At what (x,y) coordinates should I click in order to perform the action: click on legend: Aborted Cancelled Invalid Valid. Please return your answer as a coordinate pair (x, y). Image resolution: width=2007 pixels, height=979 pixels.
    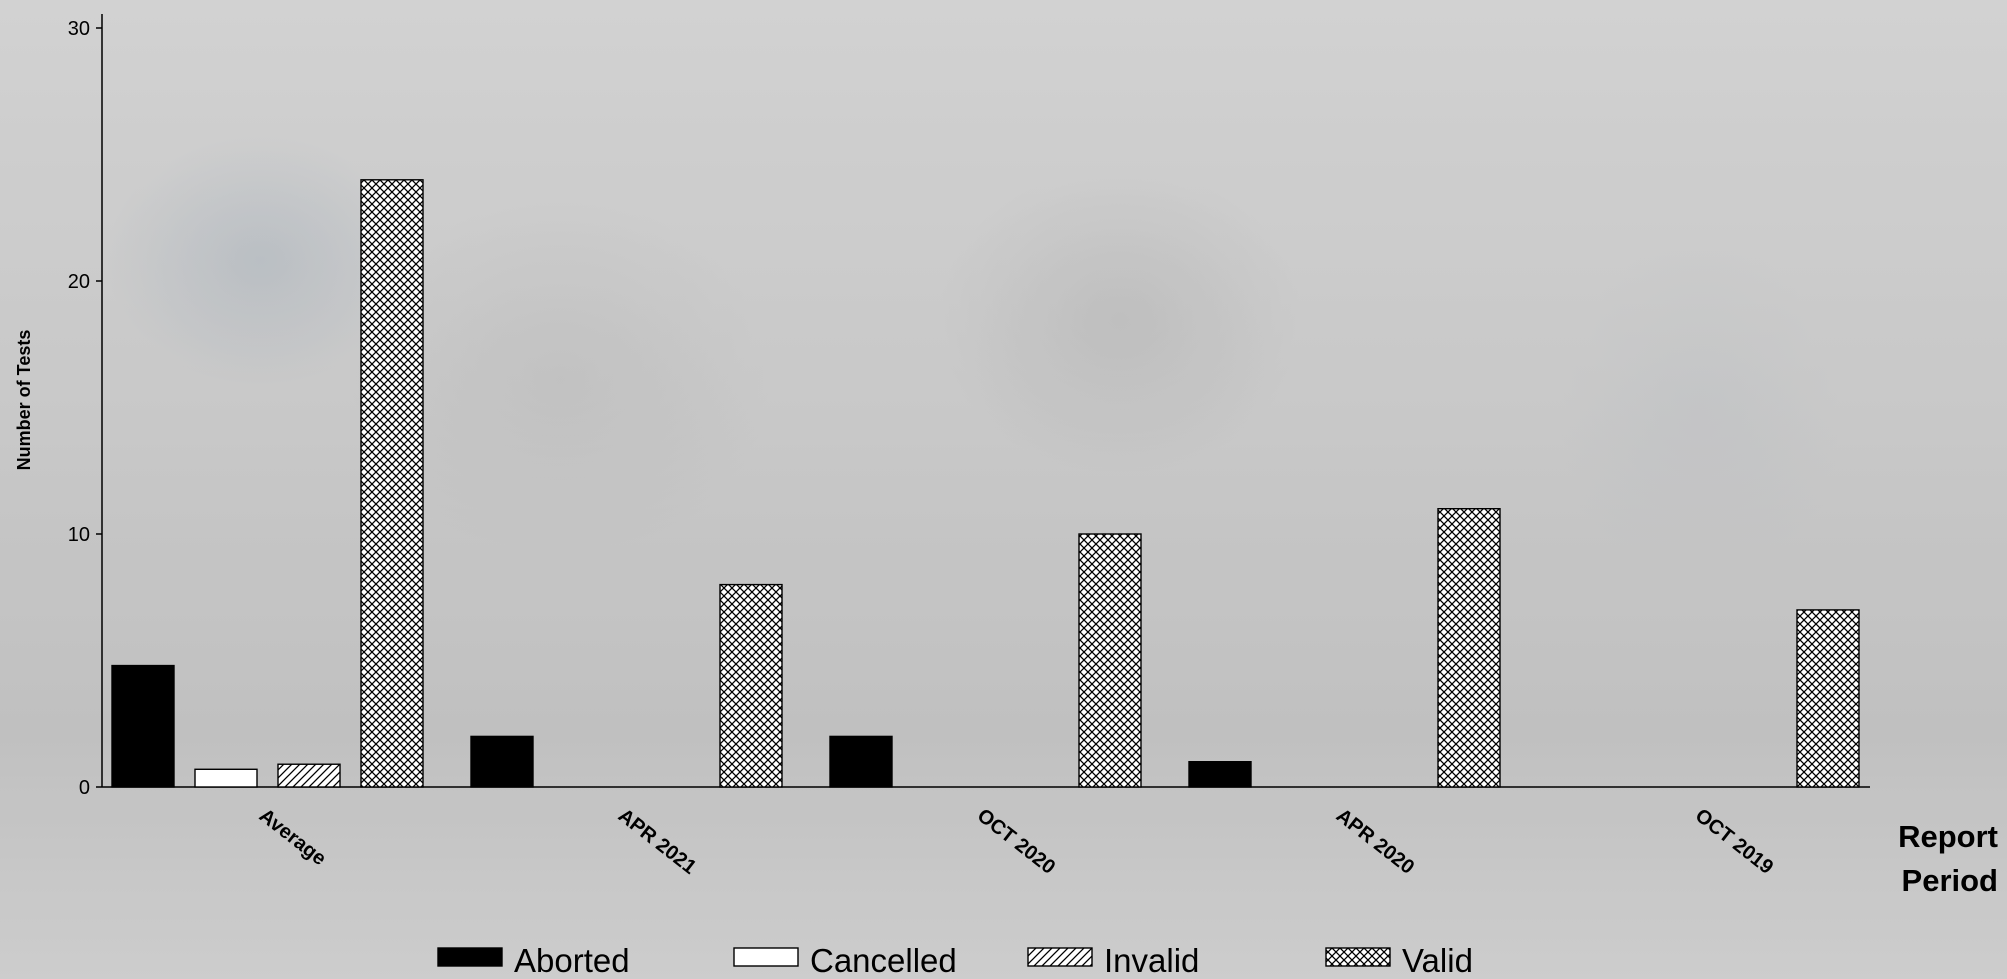
    Looking at the image, I should click on (955, 960).